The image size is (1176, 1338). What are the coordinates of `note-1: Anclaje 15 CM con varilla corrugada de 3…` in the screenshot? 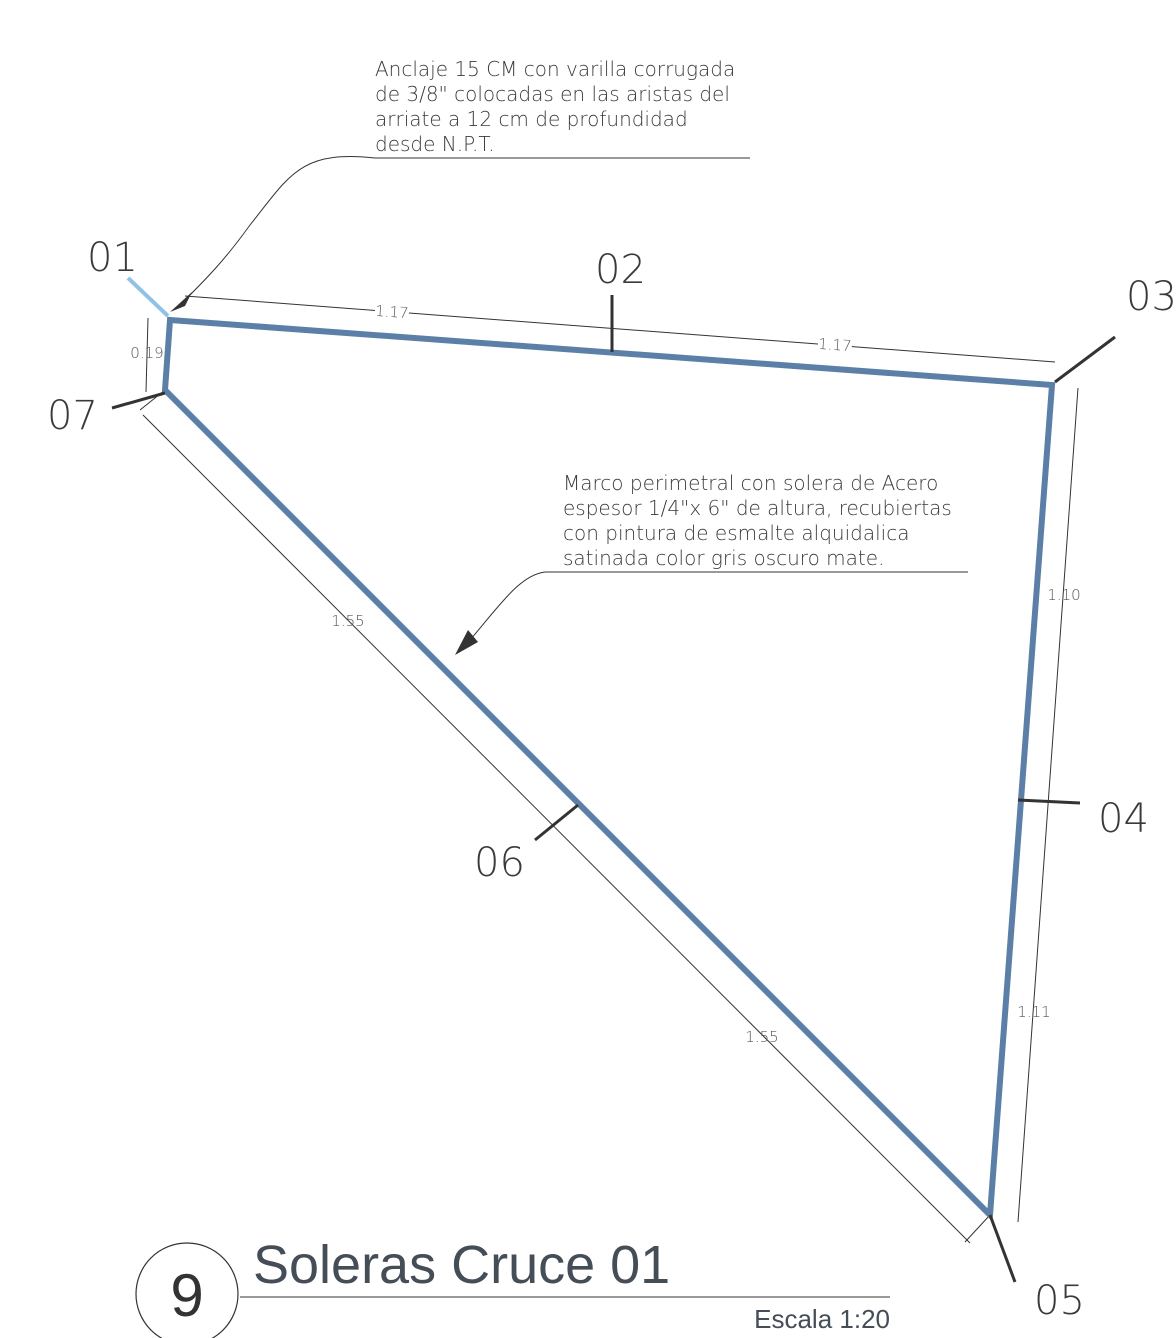 It's located at (460, 184).